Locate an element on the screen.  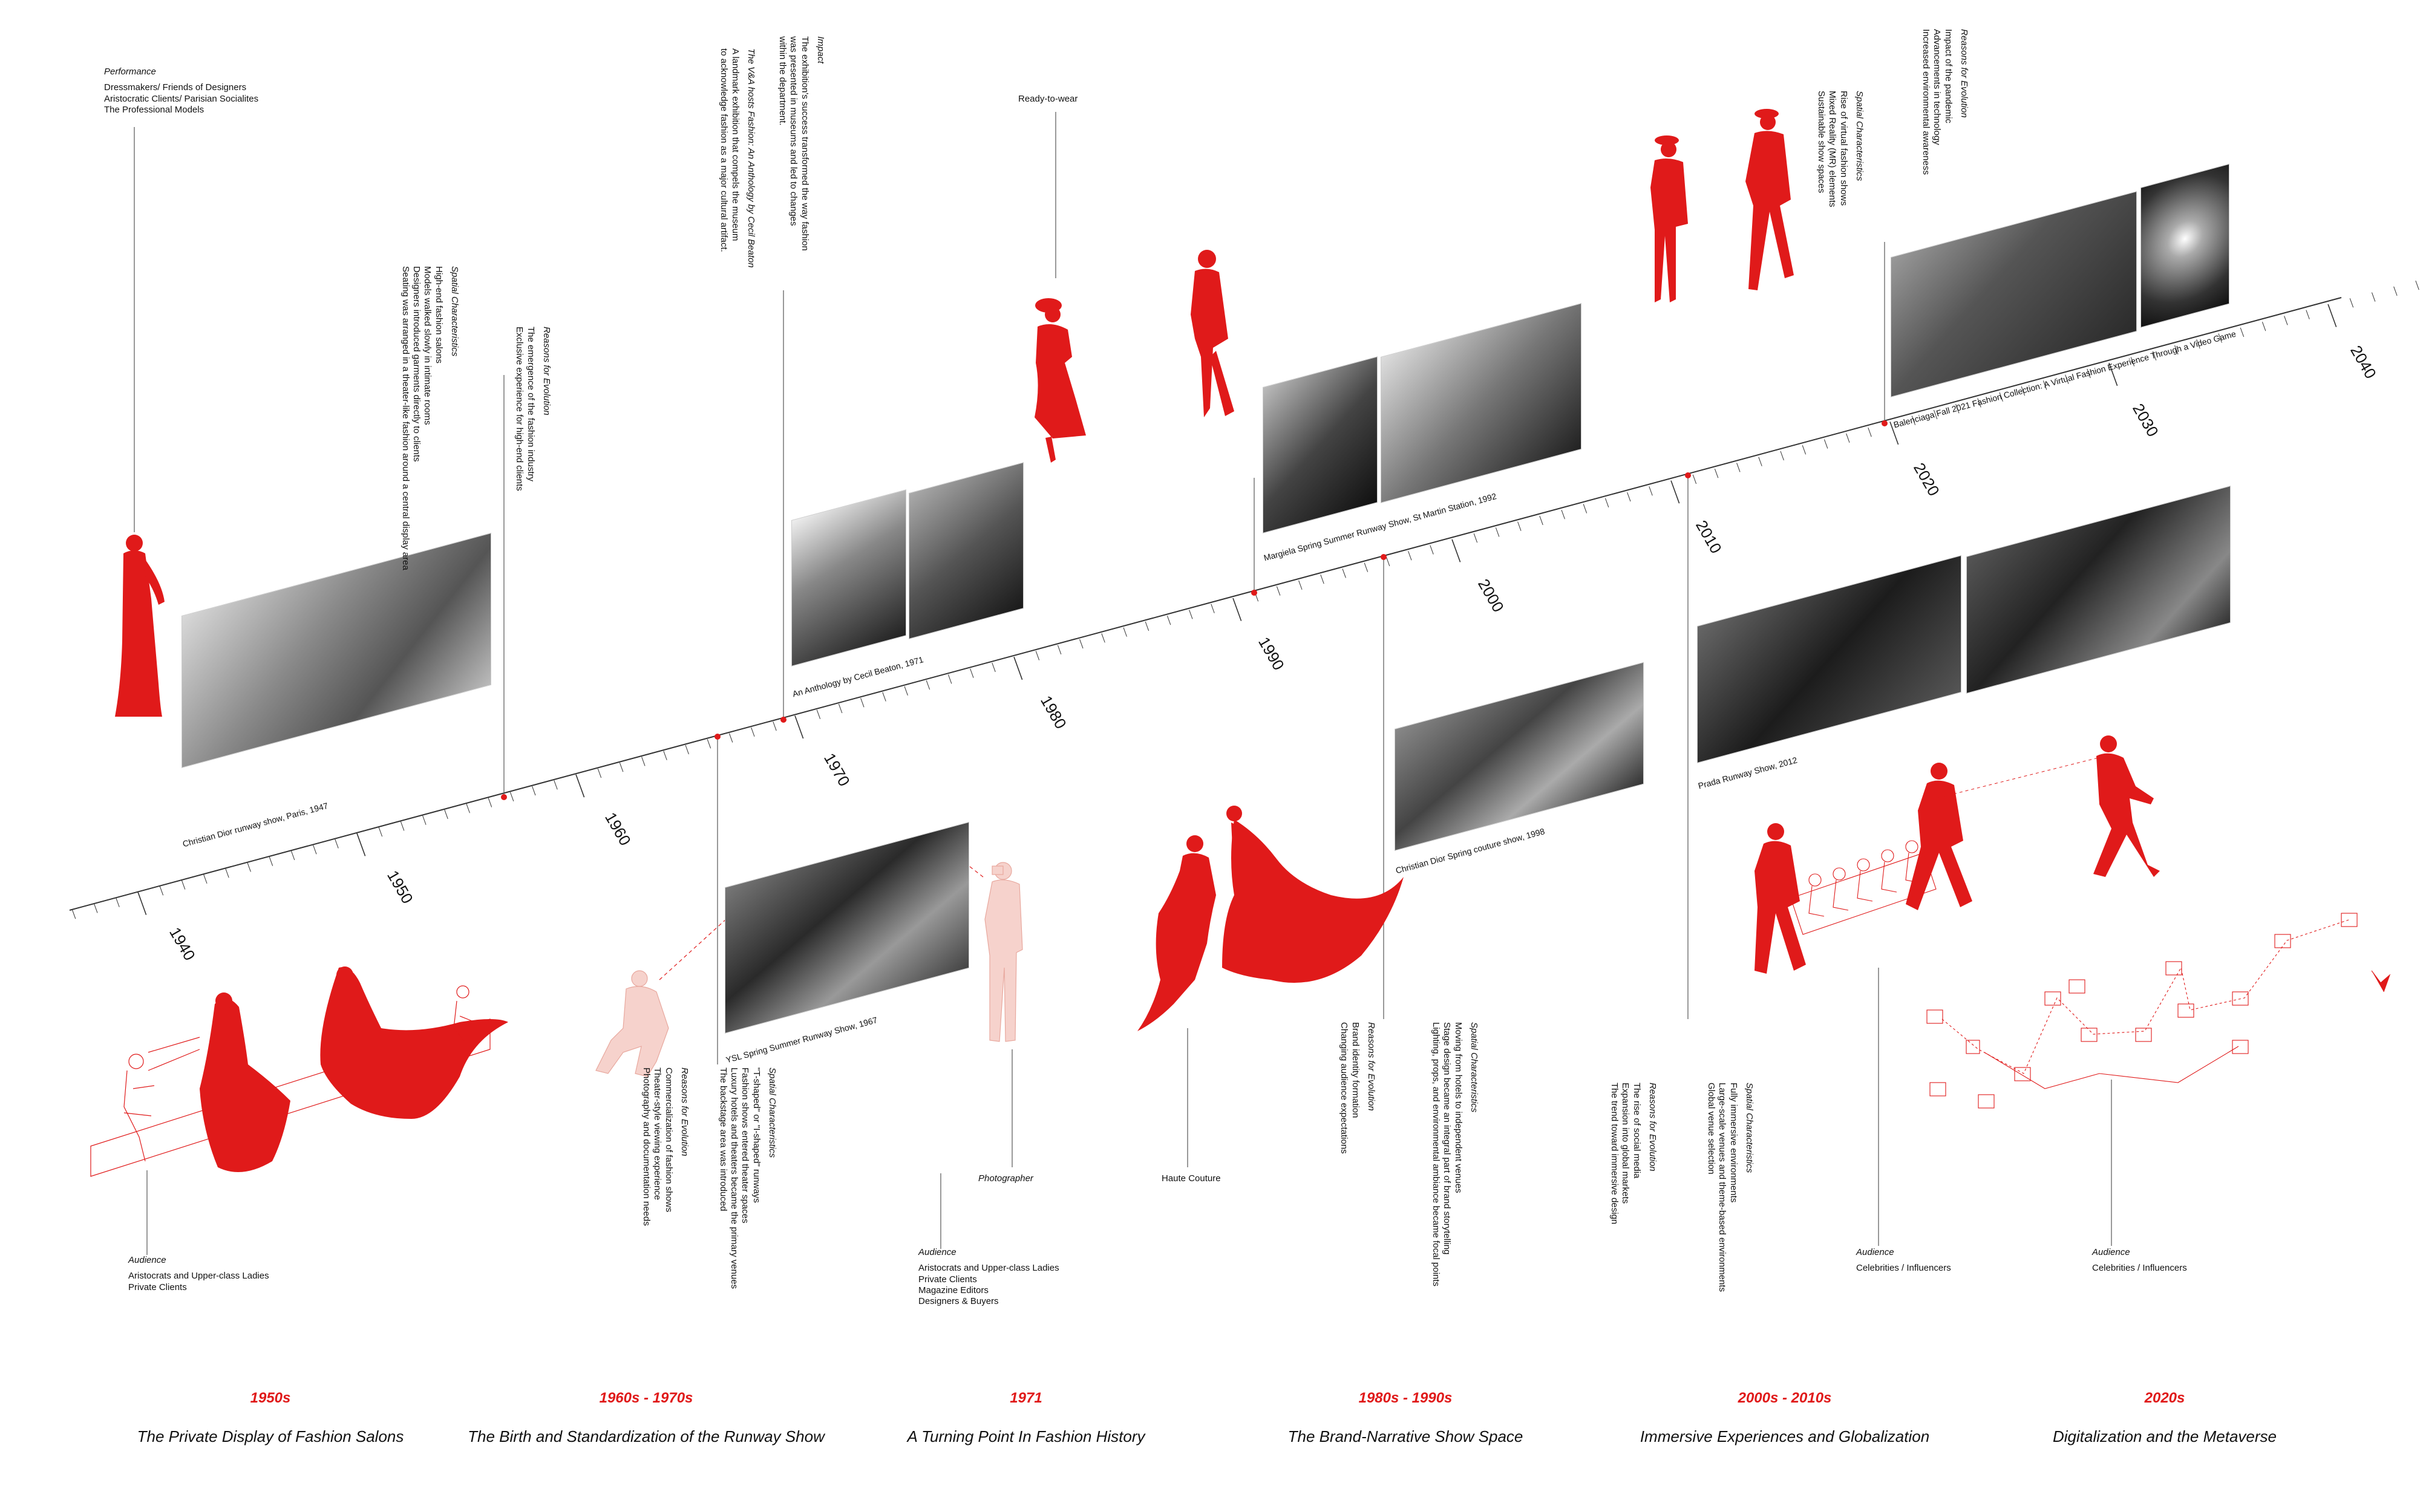
reasons-line: Commercialization of fashion shows is located at coordinates (668, 1140).